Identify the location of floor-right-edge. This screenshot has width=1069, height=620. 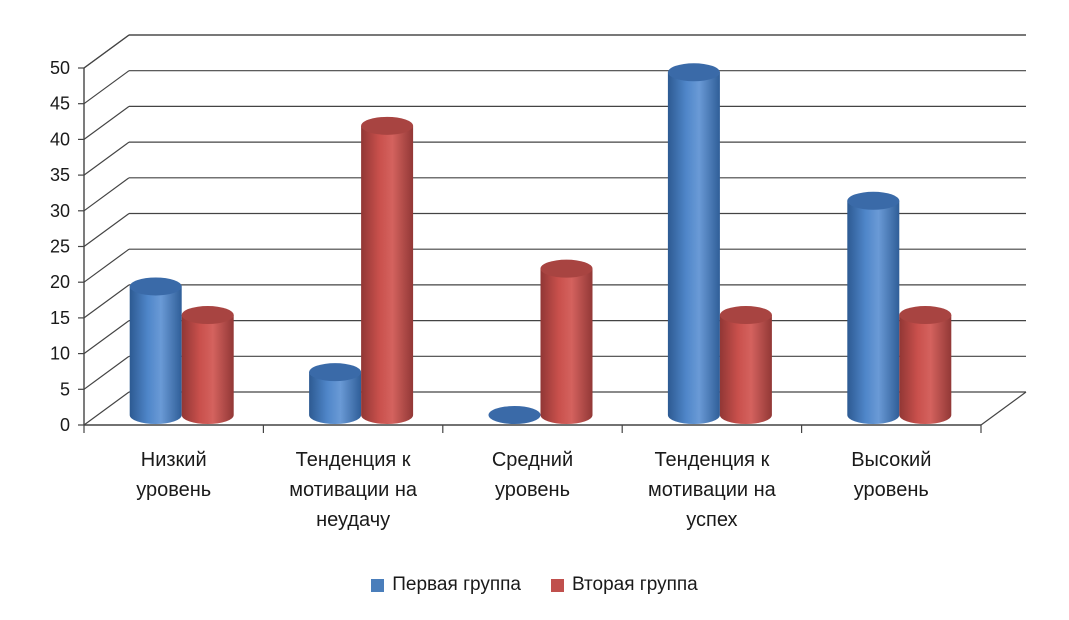
(1003, 408).